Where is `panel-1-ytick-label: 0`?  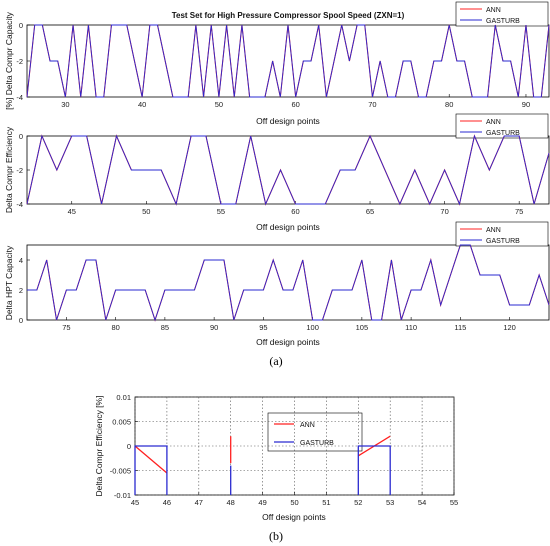
panel-1-ytick-label: 0 is located at coordinates (21, 25).